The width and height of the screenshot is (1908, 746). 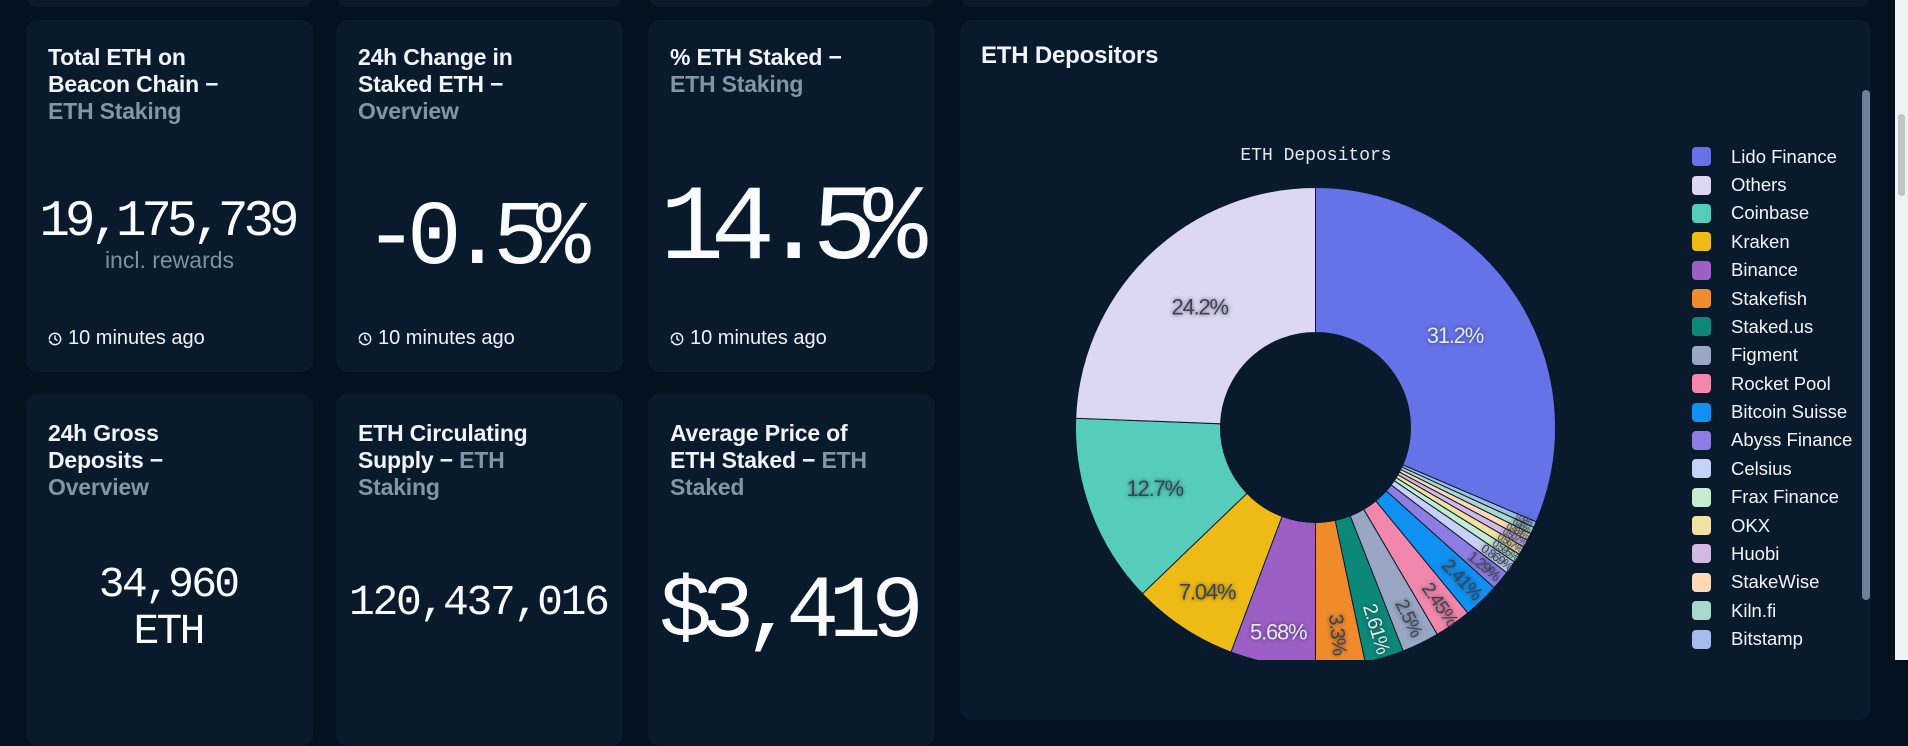 I want to click on svg-text: 31.2%, so click(x=1455, y=335).